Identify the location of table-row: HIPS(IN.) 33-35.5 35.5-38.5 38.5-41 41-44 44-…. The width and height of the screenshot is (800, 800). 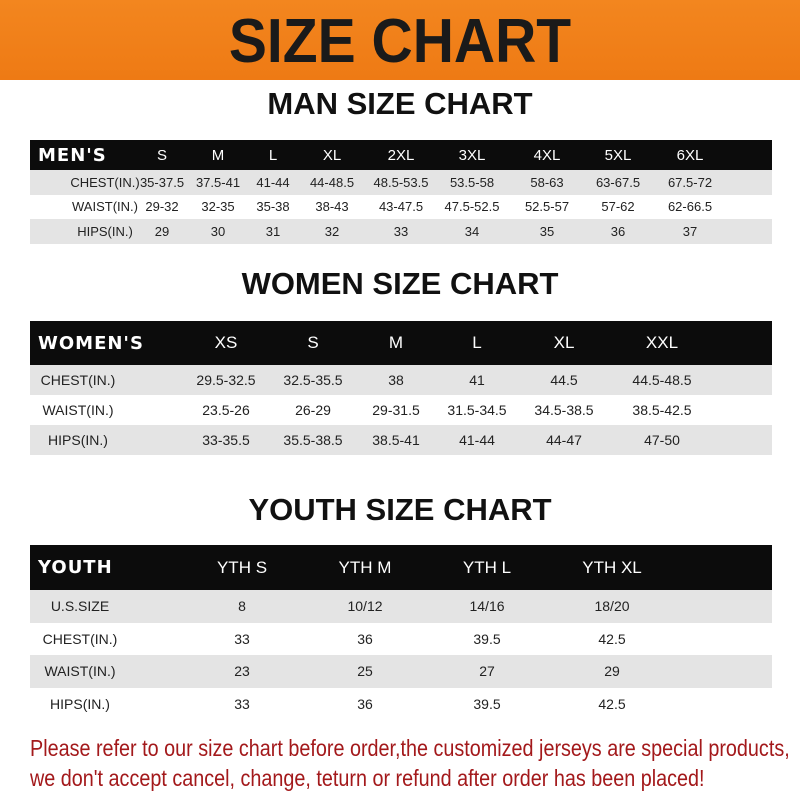
(401, 440).